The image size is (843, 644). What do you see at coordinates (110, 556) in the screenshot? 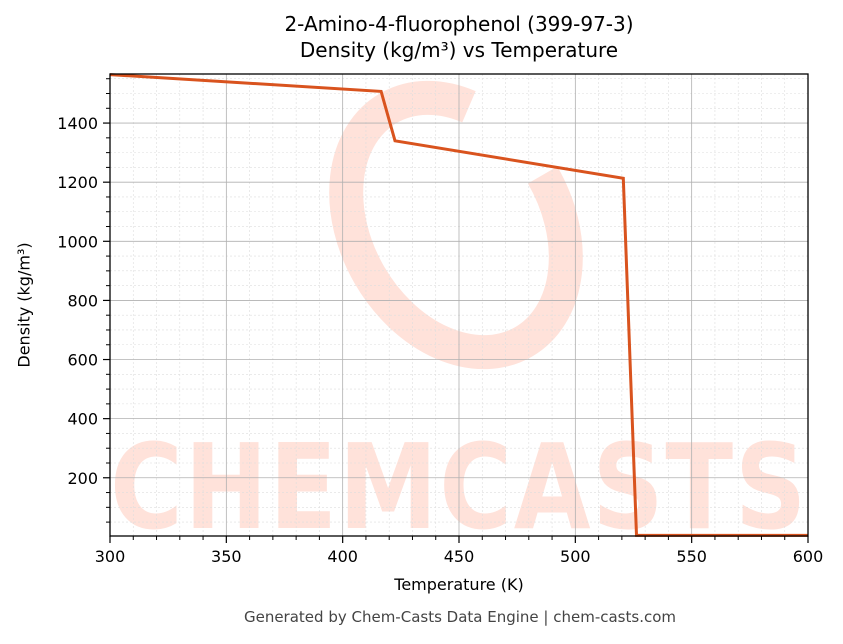
I see `x-tick-label: 300` at bounding box center [110, 556].